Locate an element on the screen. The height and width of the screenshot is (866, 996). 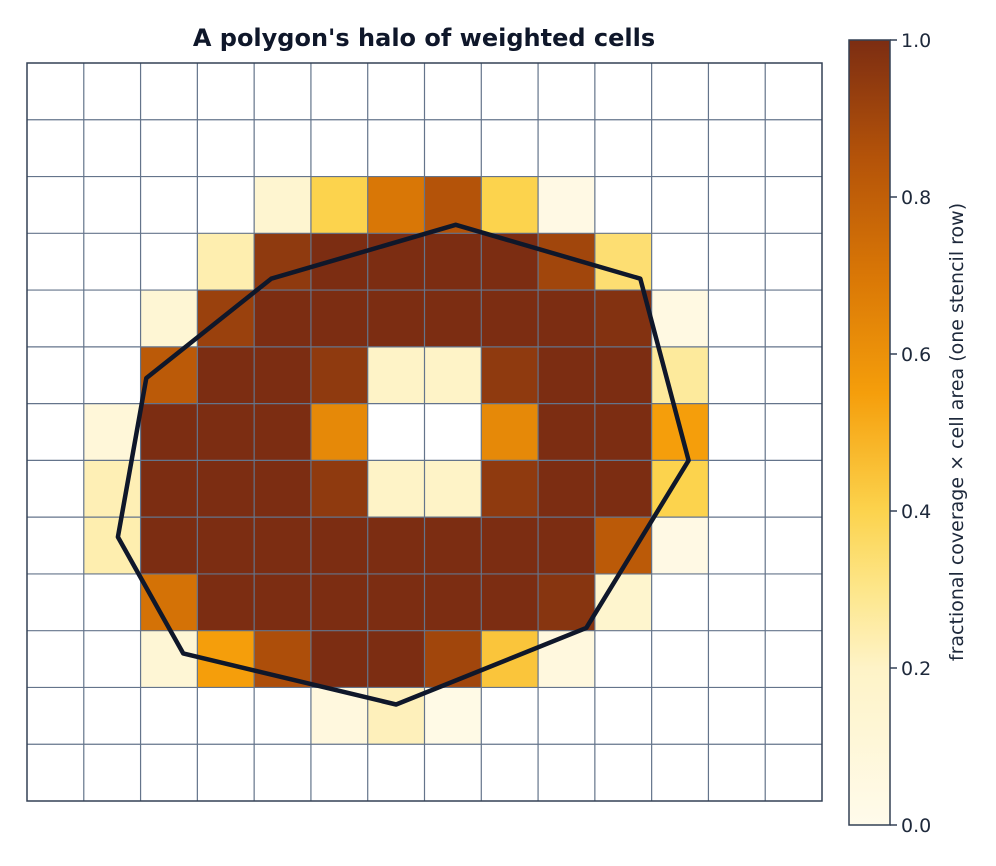
colorbar-tick-label: 0.6 is located at coordinates (916, 355).